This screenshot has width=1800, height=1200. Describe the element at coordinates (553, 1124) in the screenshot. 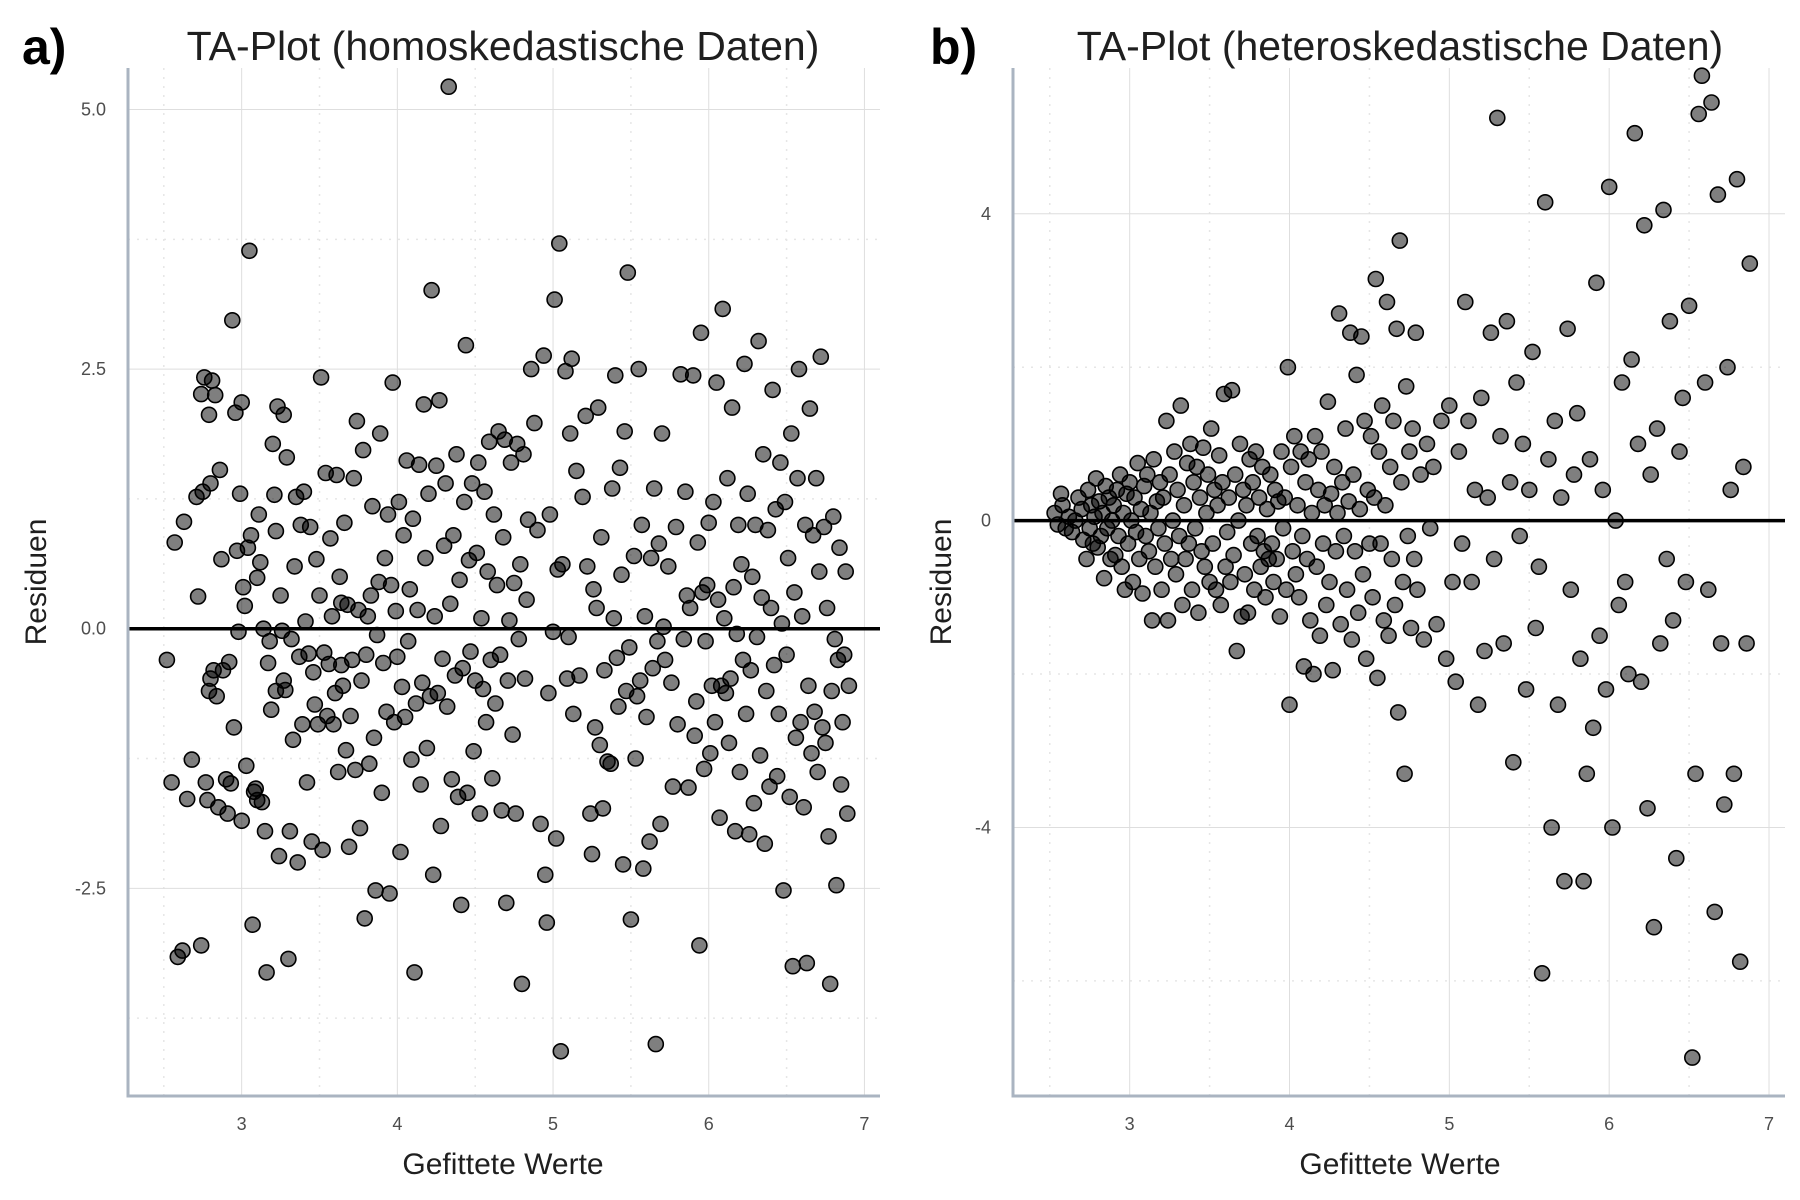

I see `x-tick-label: 5` at that location.